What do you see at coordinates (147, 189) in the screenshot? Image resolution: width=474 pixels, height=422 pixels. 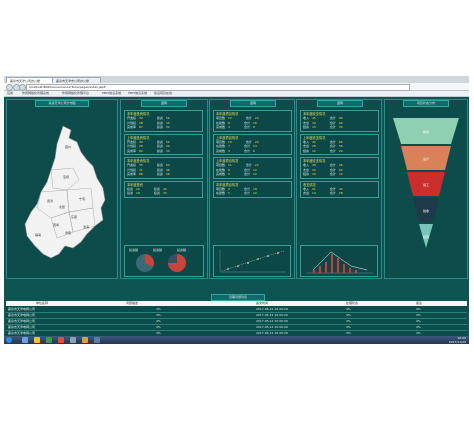 I see `stat-row: 投资 20 投资 40` at bounding box center [147, 189].